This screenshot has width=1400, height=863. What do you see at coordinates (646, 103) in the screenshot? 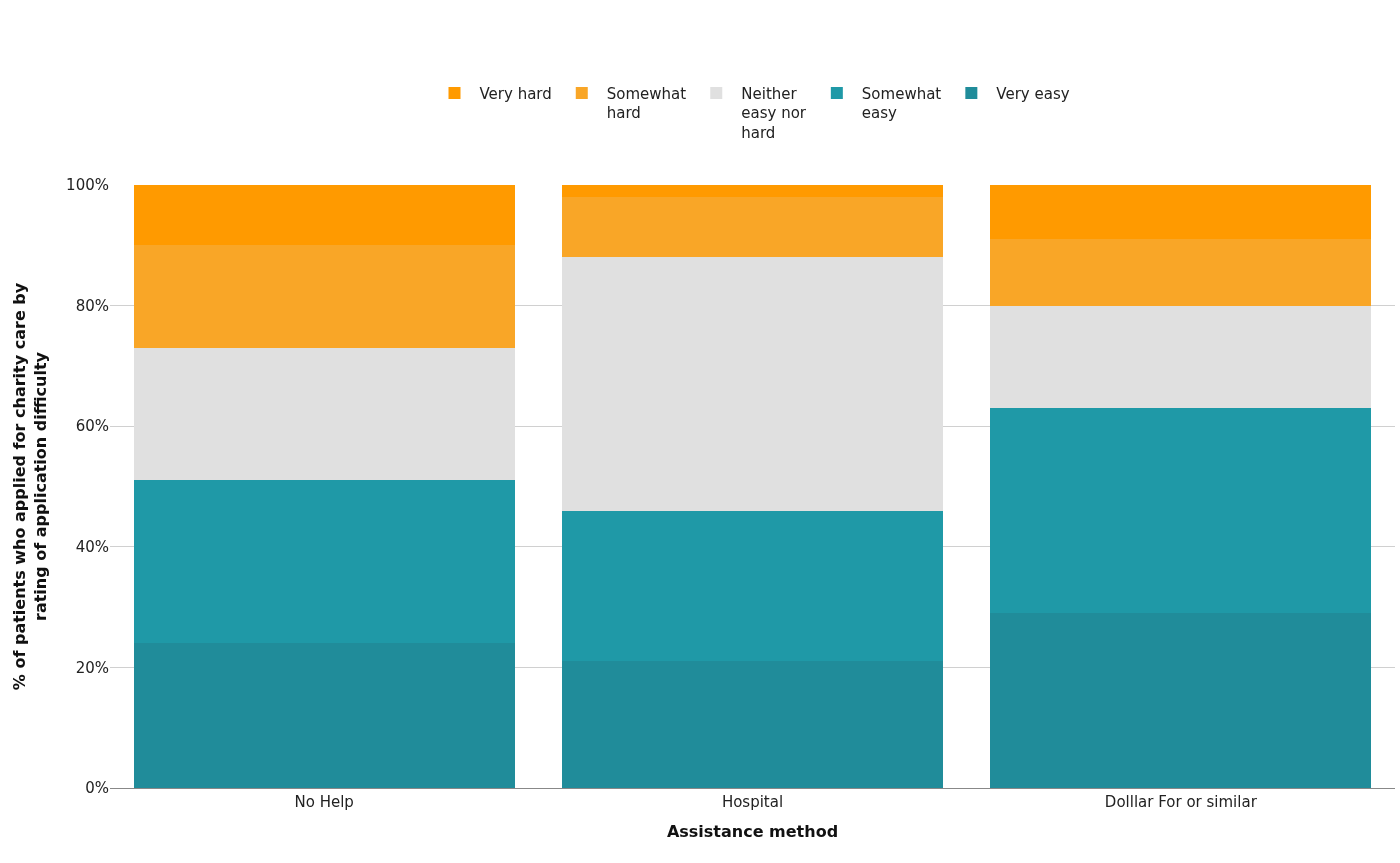
I see `legend-label: Somewhat hard` at bounding box center [646, 103].